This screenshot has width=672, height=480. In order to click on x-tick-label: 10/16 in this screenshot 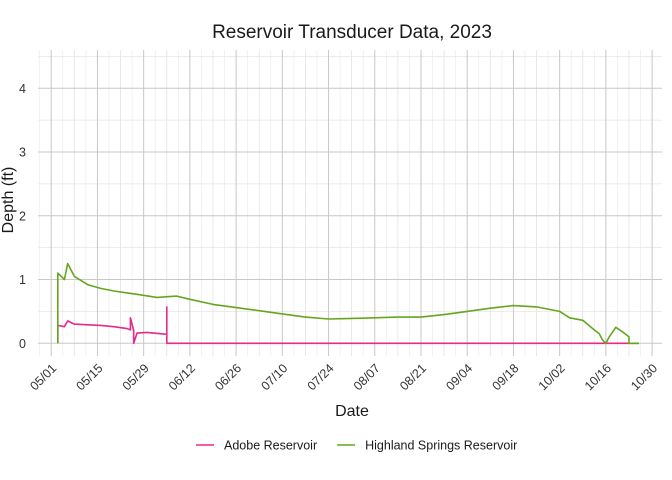, I will do `click(598, 377)`.